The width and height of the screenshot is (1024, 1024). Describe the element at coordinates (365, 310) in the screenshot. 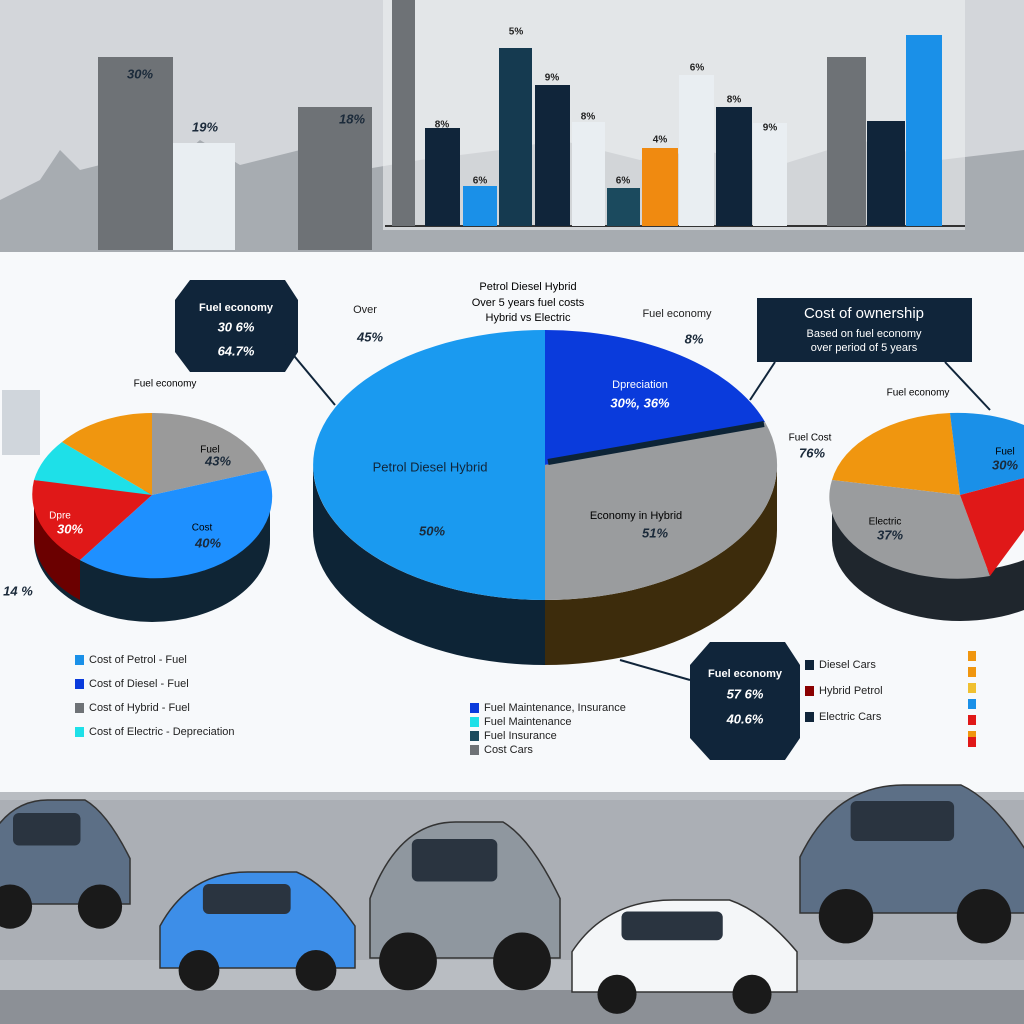

I see `side-note: Over` at that location.